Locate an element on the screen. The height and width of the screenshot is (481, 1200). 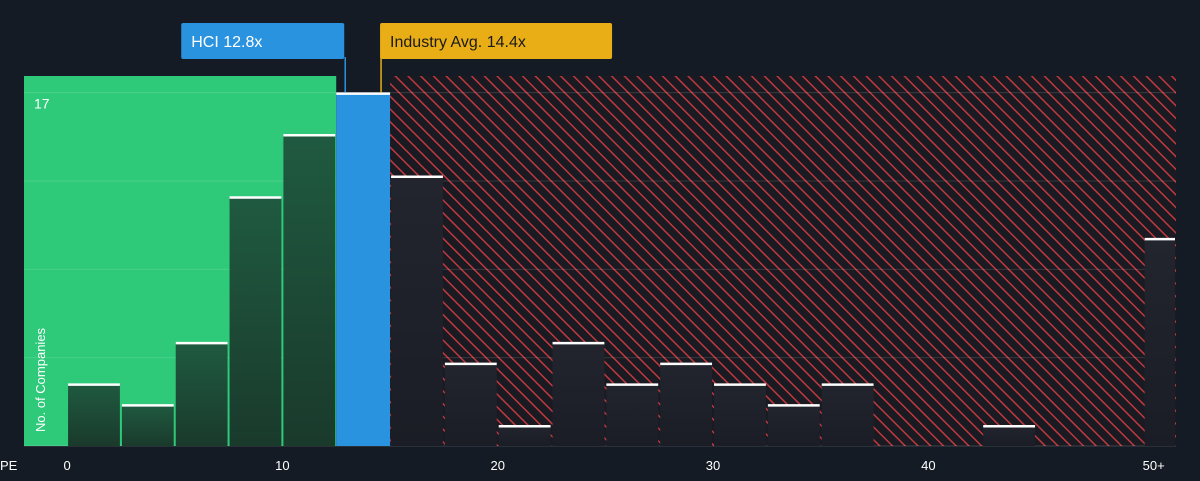
y-axis-title: No. of Companies is located at coordinates (40, 379).